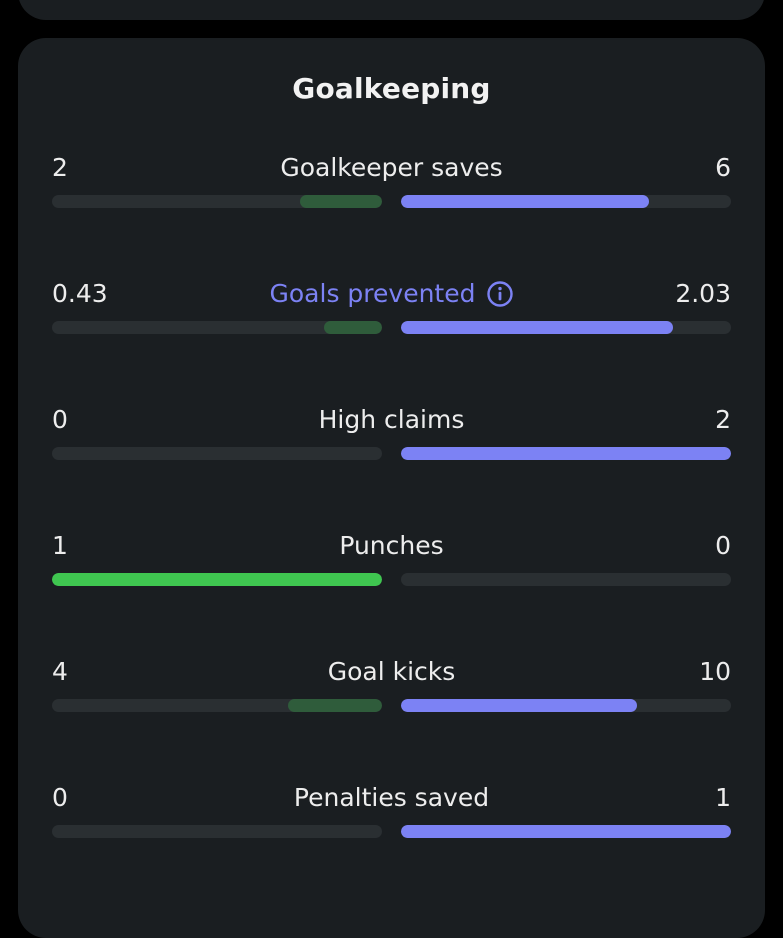 The width and height of the screenshot is (783, 938). Describe the element at coordinates (391, 167) in the screenshot. I see `stat-label: Goalkeeper saves` at that location.